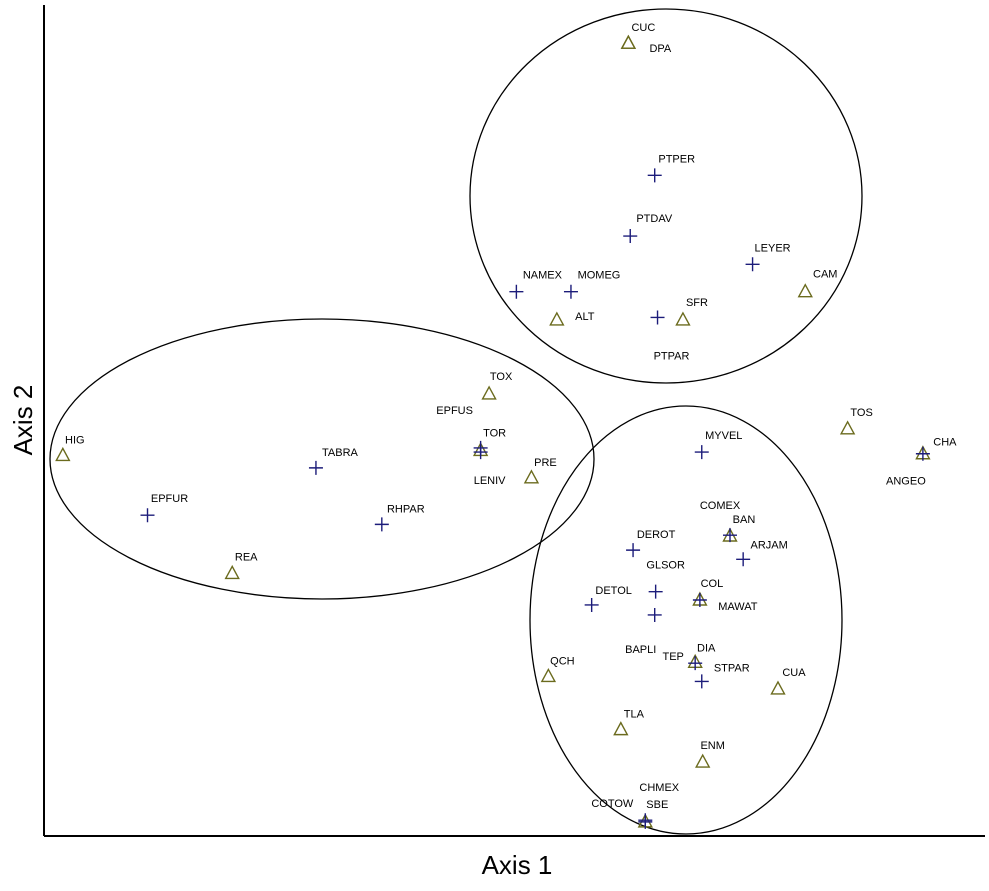  I want to click on point-label: PRE, so click(545, 463).